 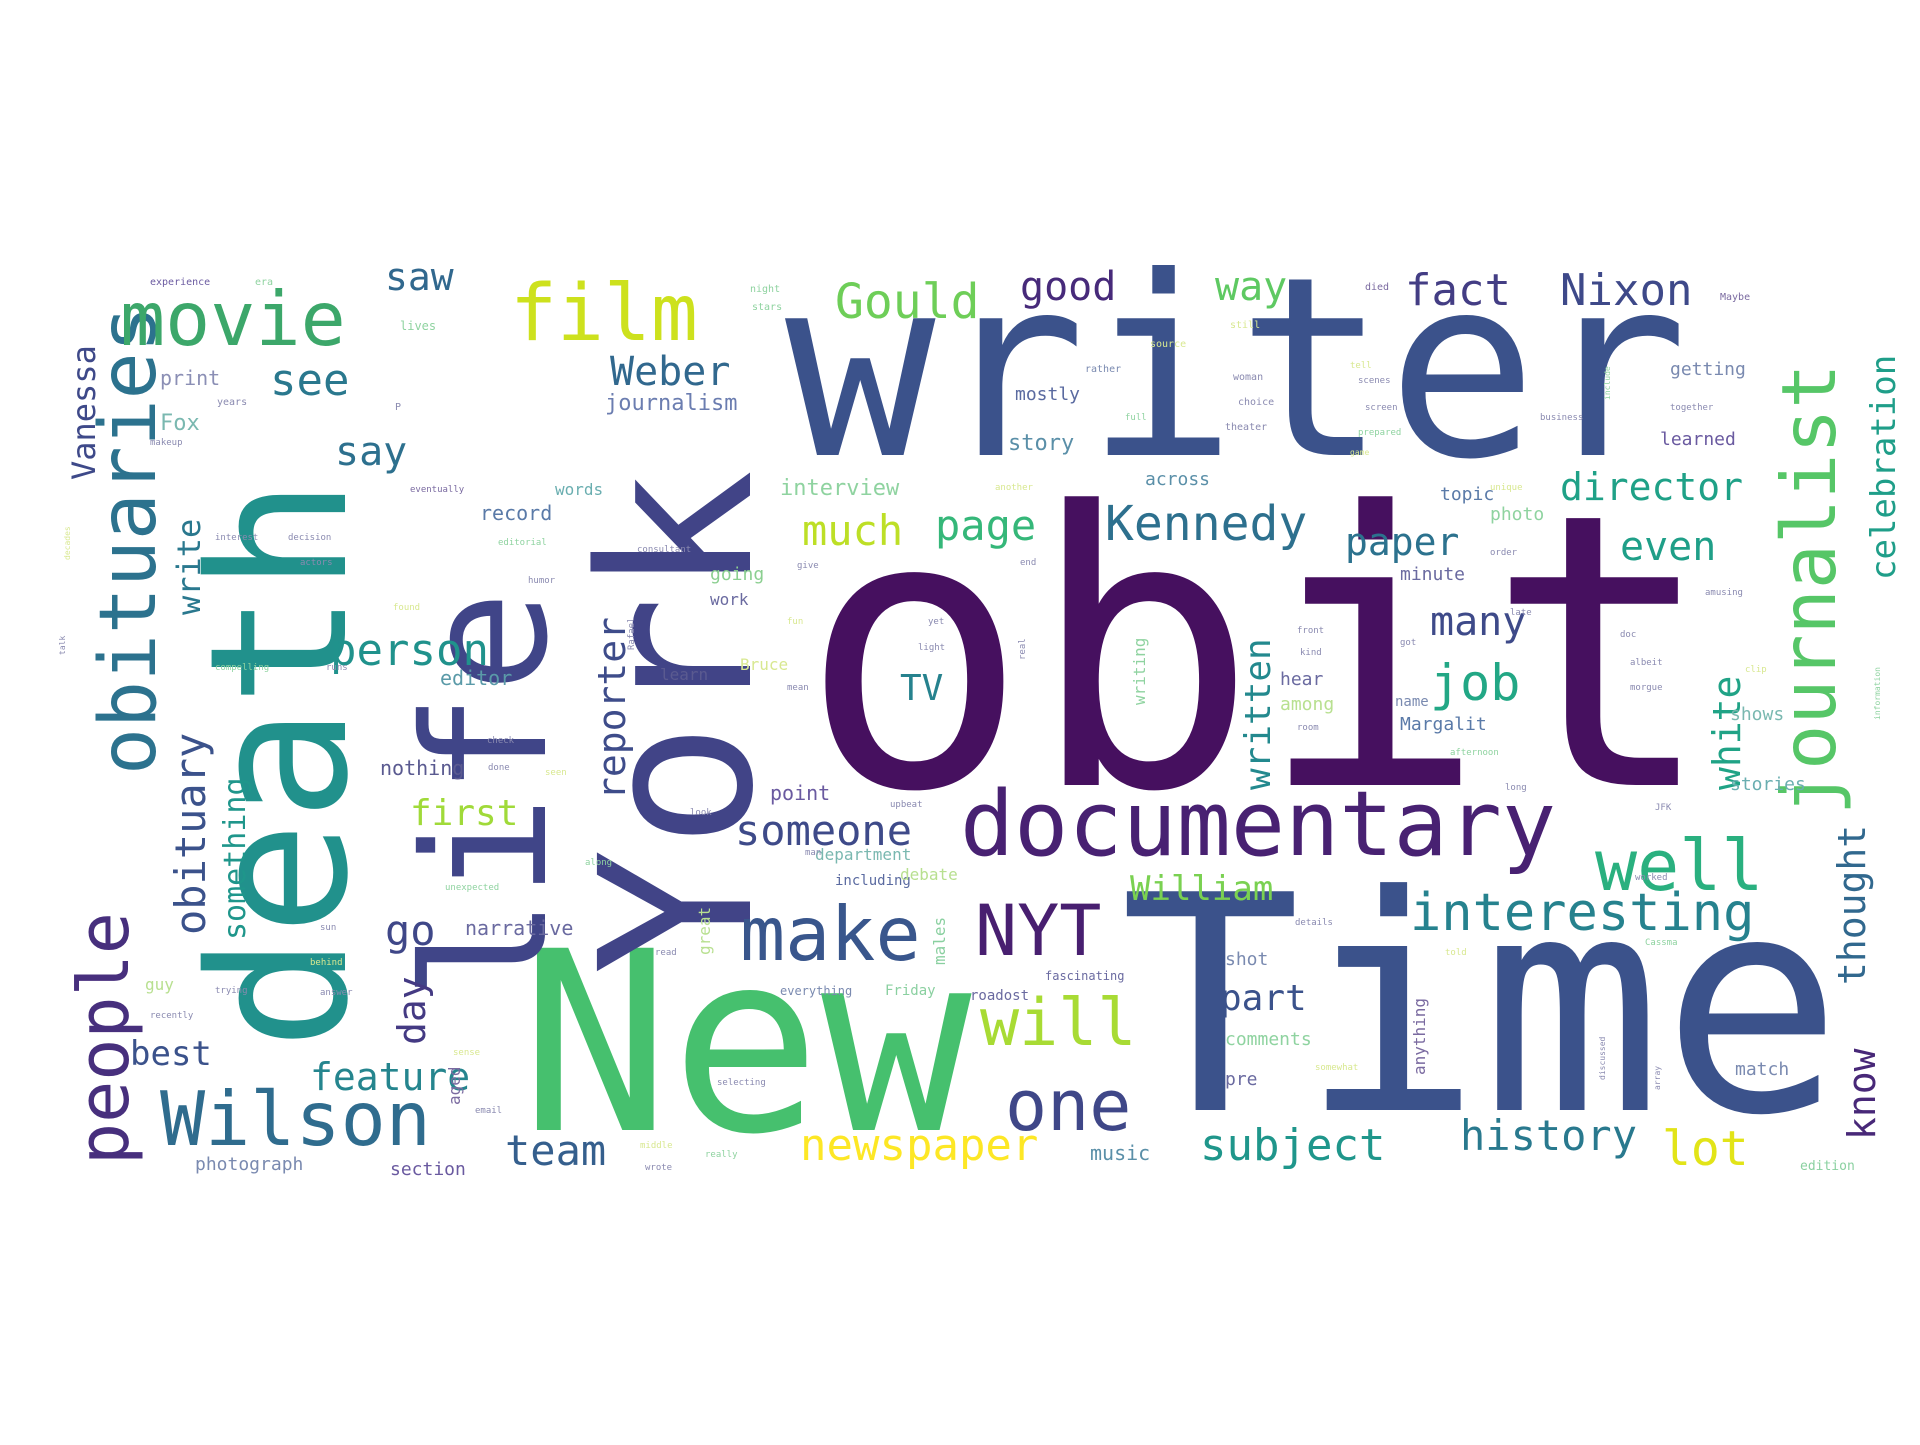 What do you see at coordinates (658, 1168) in the screenshot?
I see `word-small52: wrote` at bounding box center [658, 1168].